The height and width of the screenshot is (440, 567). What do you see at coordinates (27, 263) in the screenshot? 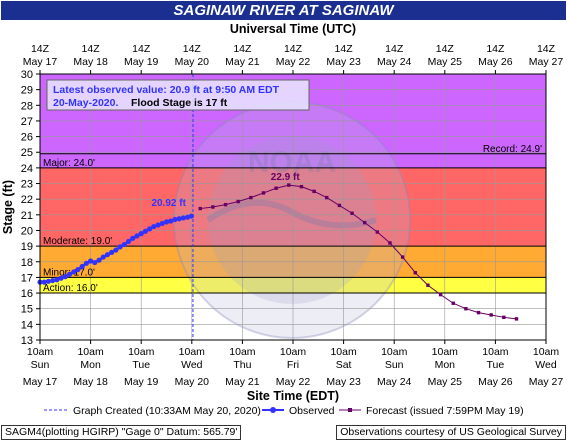
I see `y-tick-label: 18` at bounding box center [27, 263].